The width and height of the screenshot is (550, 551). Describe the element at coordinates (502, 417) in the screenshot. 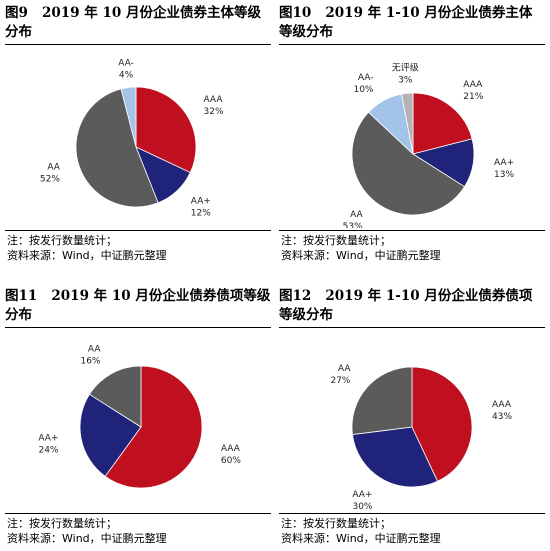

I see `slice-percent-aaa: 43%` at that location.